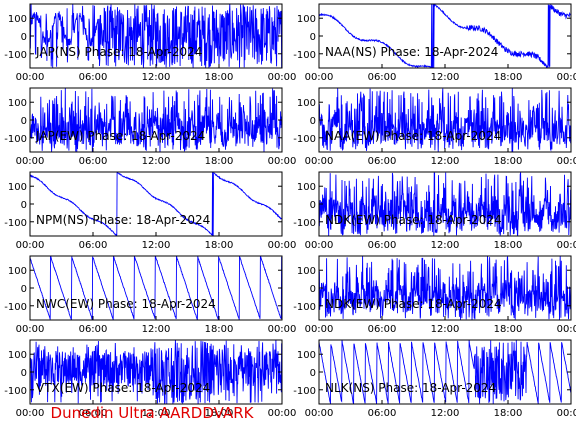 This screenshot has height=432, width=576. What do you see at coordinates (126, 304) in the screenshot?
I see `panel-title: NWC(EW) Phase: 18-Apr-2024` at bounding box center [126, 304].